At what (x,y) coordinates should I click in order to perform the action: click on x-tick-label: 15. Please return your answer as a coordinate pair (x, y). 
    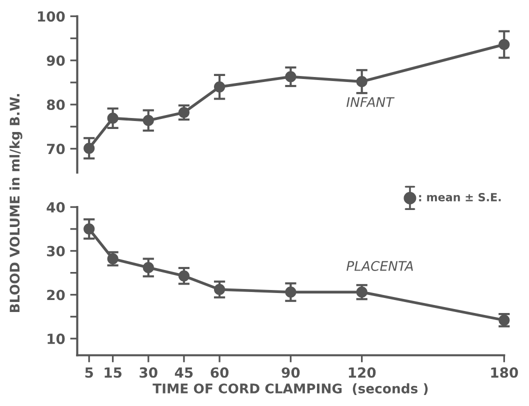
    Looking at the image, I should click on (113, 372).